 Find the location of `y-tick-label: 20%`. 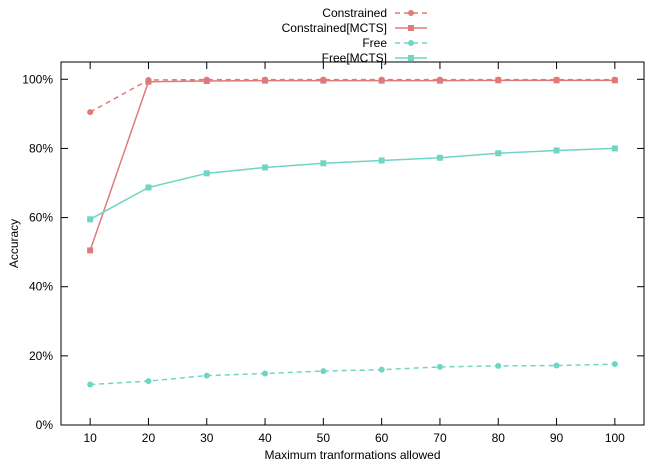

y-tick-label: 20% is located at coordinates (41, 356).